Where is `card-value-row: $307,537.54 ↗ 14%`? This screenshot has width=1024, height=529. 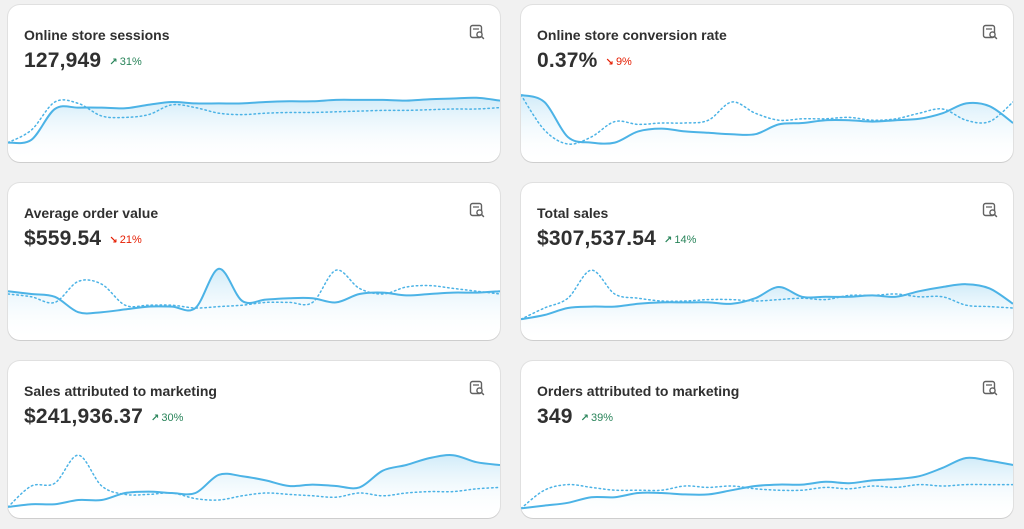
card-value-row: $307,537.54 ↗ 14% is located at coordinates (616, 239).